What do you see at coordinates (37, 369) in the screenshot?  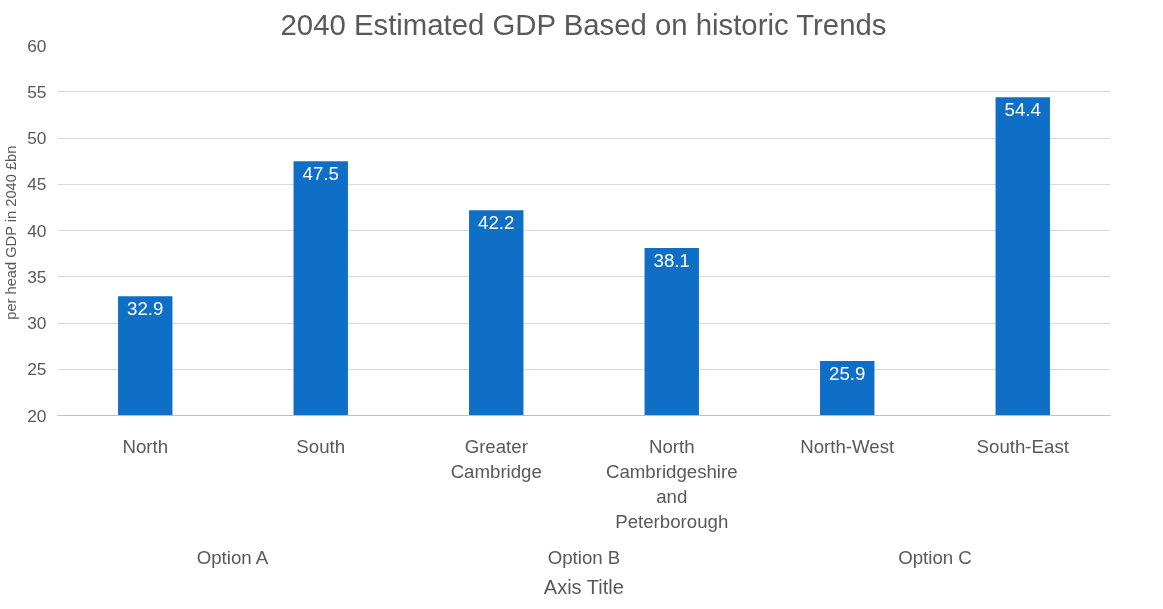 I see `y-tick-label: 25` at bounding box center [37, 369].